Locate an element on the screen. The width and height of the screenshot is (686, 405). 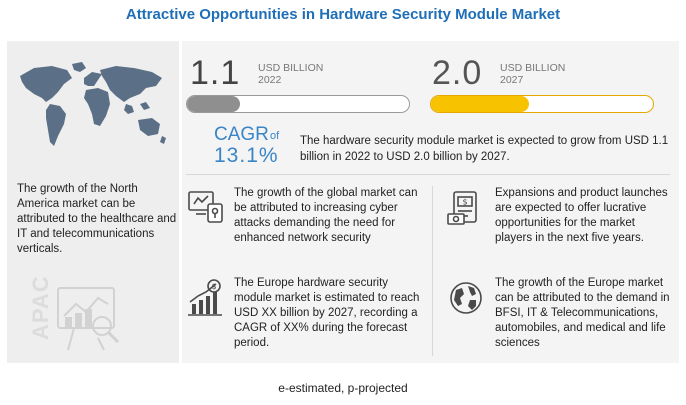
unit-label-2027: USD BILLION is located at coordinates (533, 68).